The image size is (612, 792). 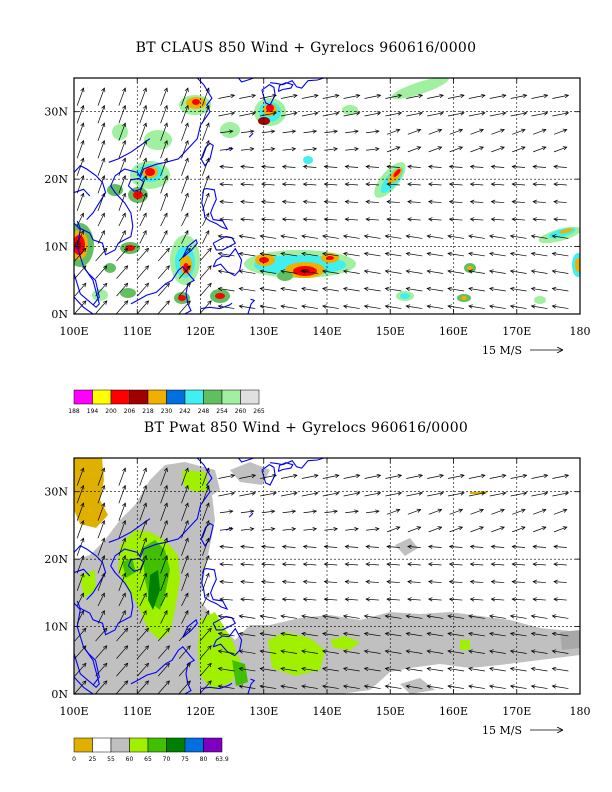 What do you see at coordinates (306, 428) in the screenshot?
I see `panel2-title: BT Pwat 850 Wind + Gyrelocs 960616/0000` at bounding box center [306, 428].